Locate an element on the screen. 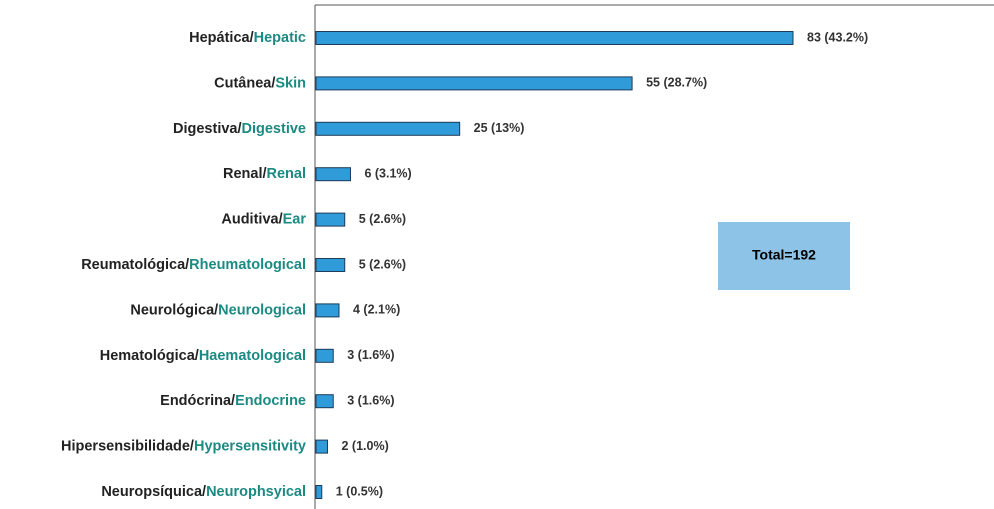 This screenshot has width=994, height=509. category-label: Hematológica/Haematological is located at coordinates (203, 356).